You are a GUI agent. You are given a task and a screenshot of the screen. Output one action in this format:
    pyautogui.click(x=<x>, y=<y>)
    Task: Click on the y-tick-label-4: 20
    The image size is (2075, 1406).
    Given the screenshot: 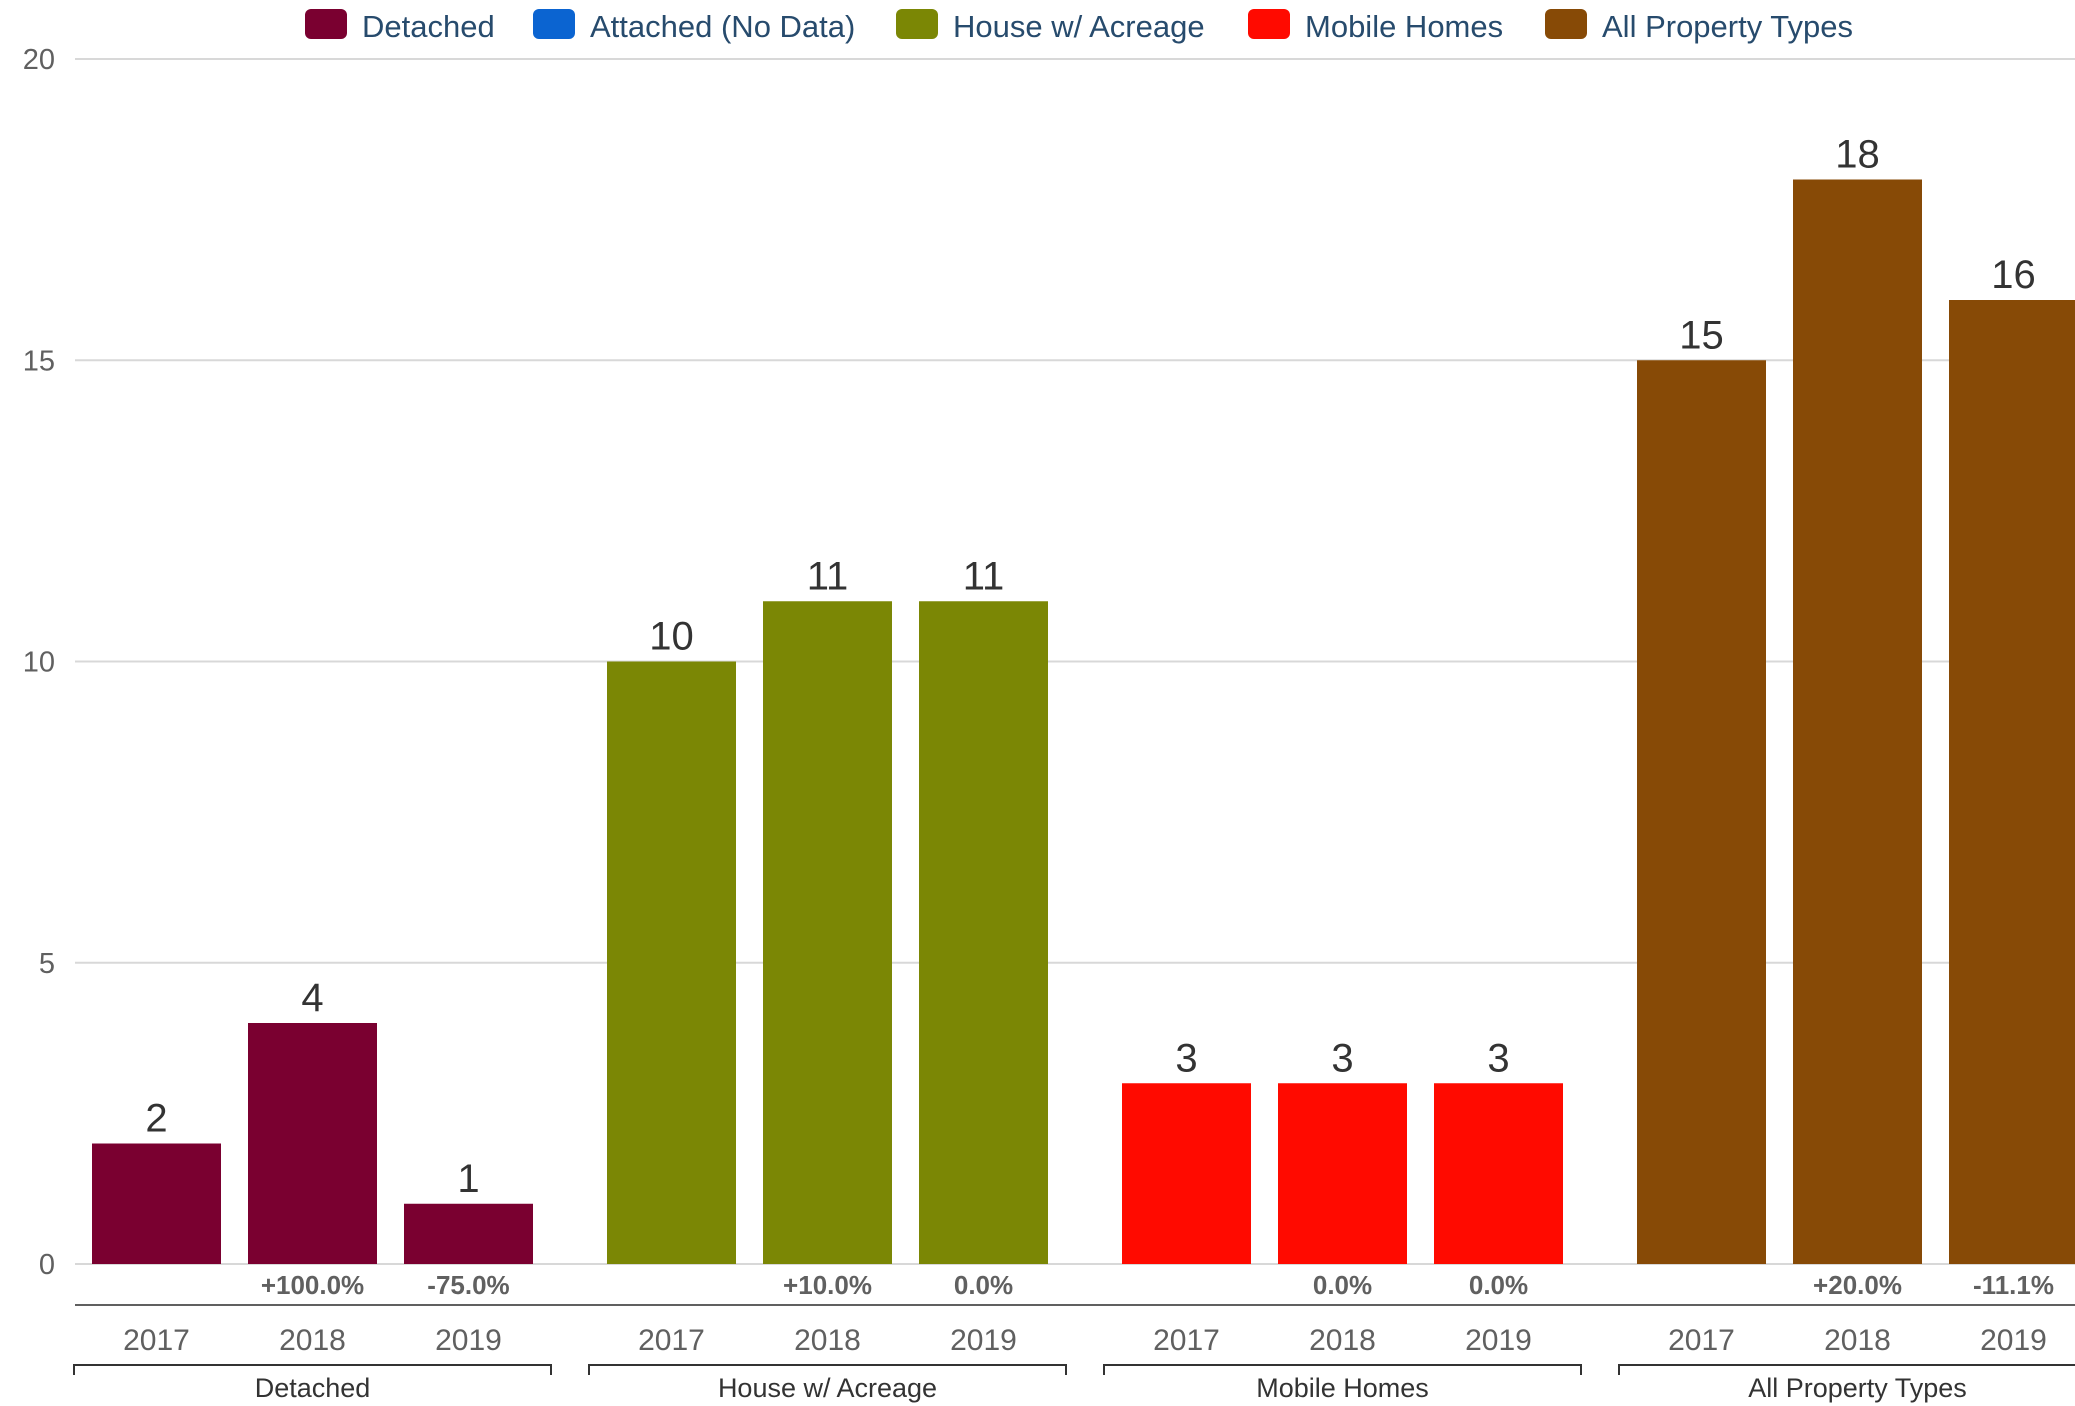 What is the action you would take?
    pyautogui.click(x=39, y=60)
    